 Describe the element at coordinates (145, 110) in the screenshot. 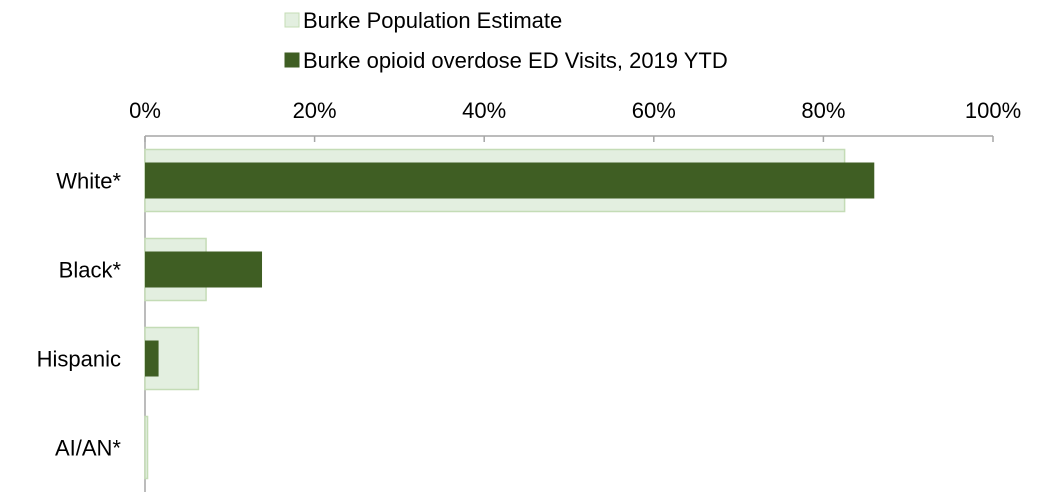

I see `x-tick-label: 0%` at that location.